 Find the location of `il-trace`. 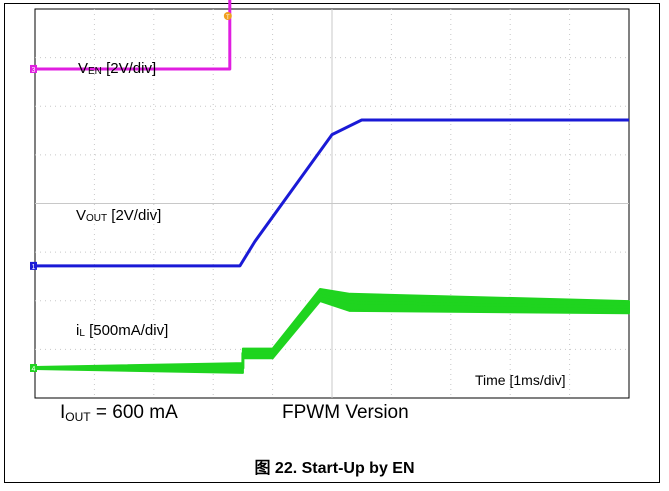

il-trace is located at coordinates (332, 331).